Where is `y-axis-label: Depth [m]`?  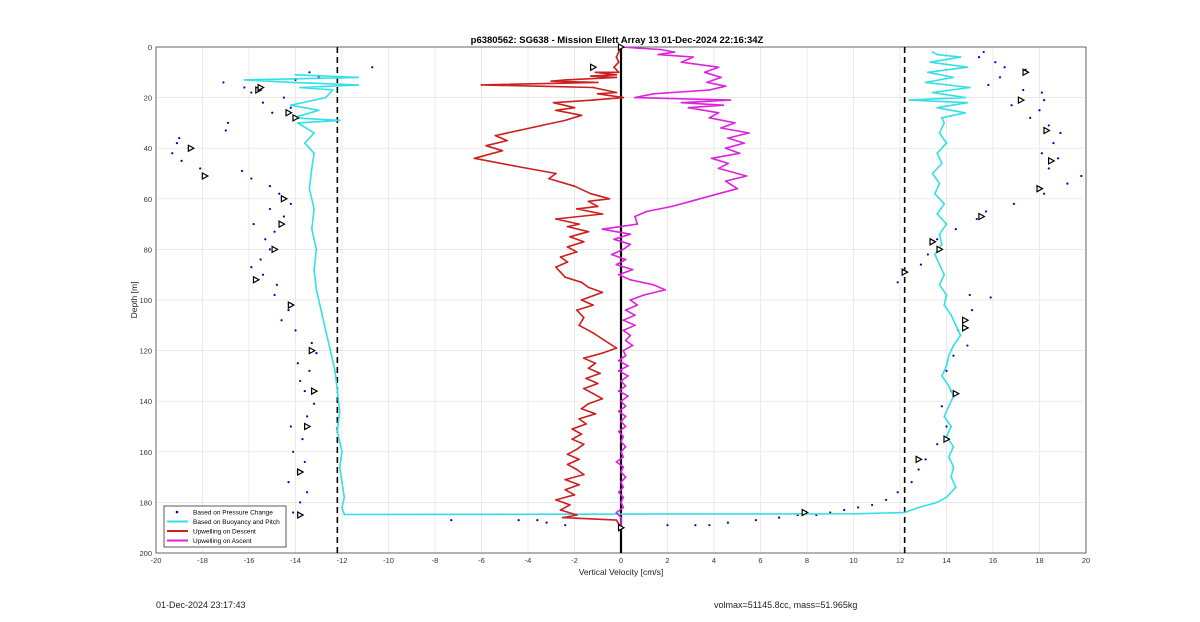
y-axis-label: Depth [m] is located at coordinates (134, 300).